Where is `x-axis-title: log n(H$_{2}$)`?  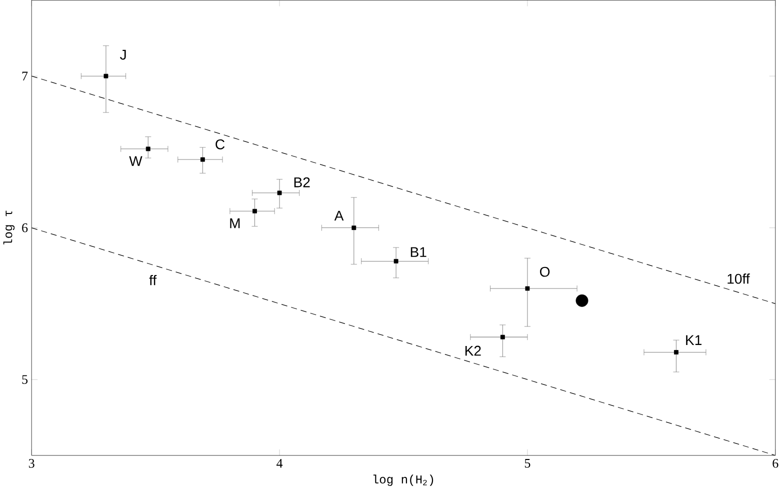
x-axis-title: log n(H$_{2}$) is located at coordinates (403, 480).